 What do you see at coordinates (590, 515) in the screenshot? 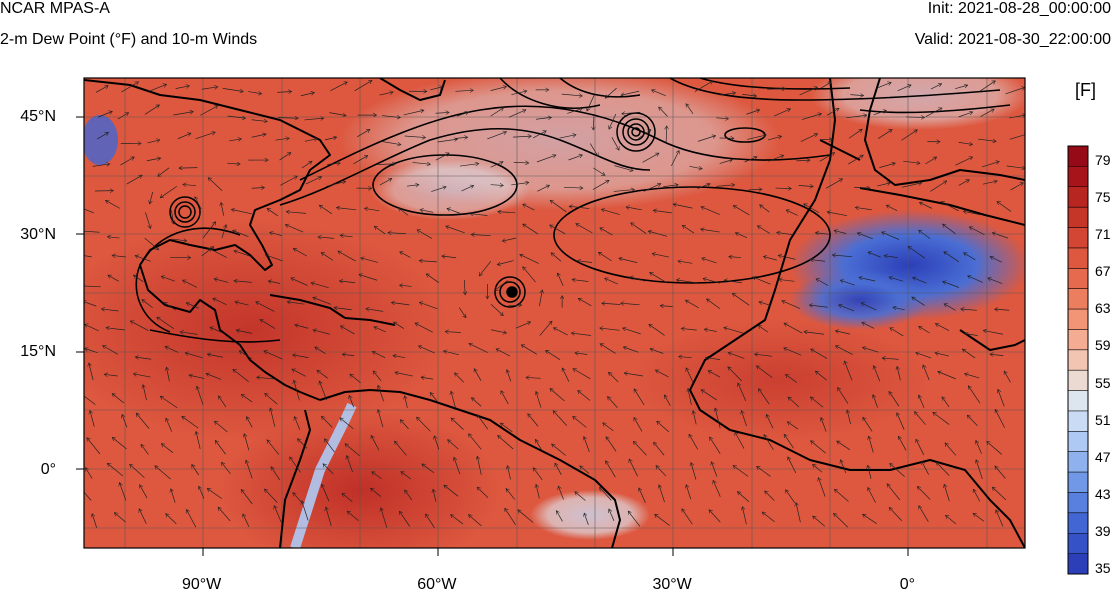
I see `drier-south-atlantic` at bounding box center [590, 515].